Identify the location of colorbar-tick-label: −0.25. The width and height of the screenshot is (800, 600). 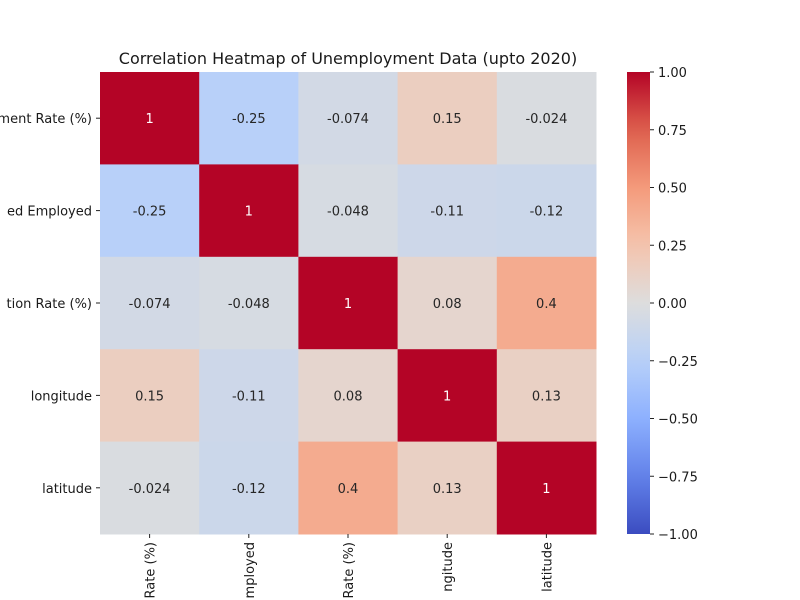
(678, 362).